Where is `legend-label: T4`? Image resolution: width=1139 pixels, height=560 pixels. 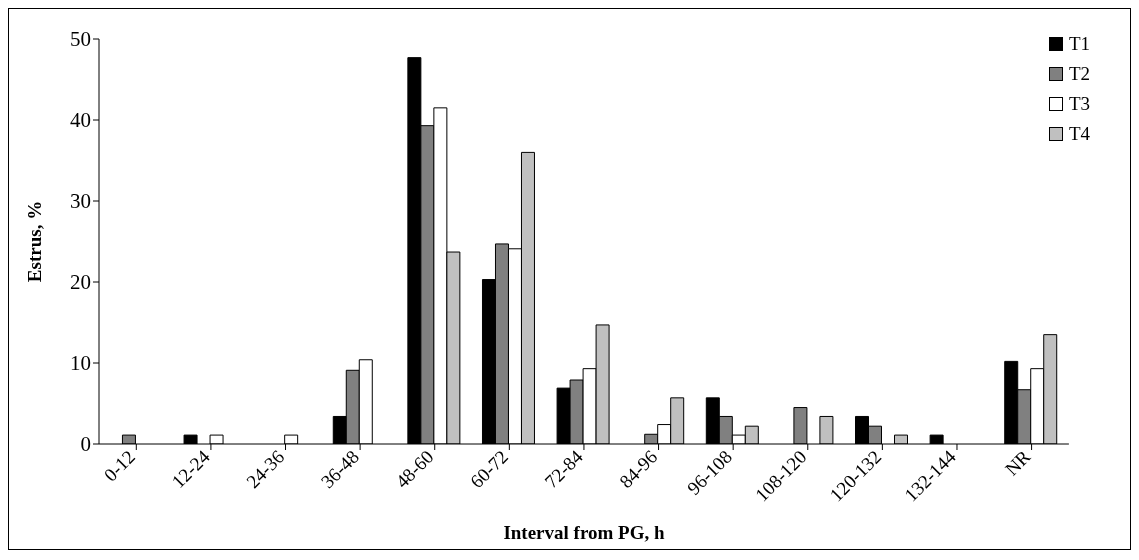 legend-label: T4 is located at coordinates (1079, 134).